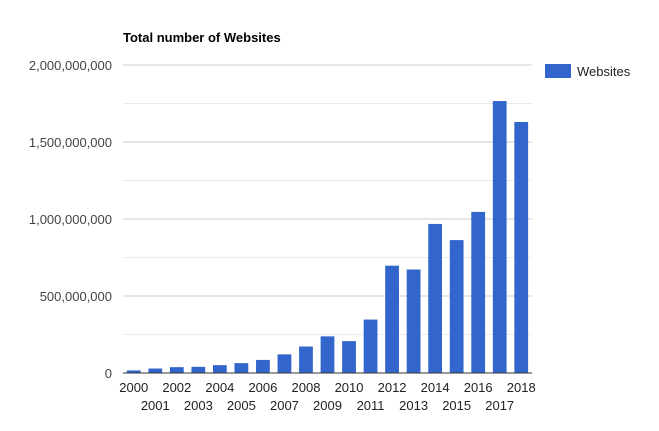  I want to click on bar-2015, so click(456, 306).